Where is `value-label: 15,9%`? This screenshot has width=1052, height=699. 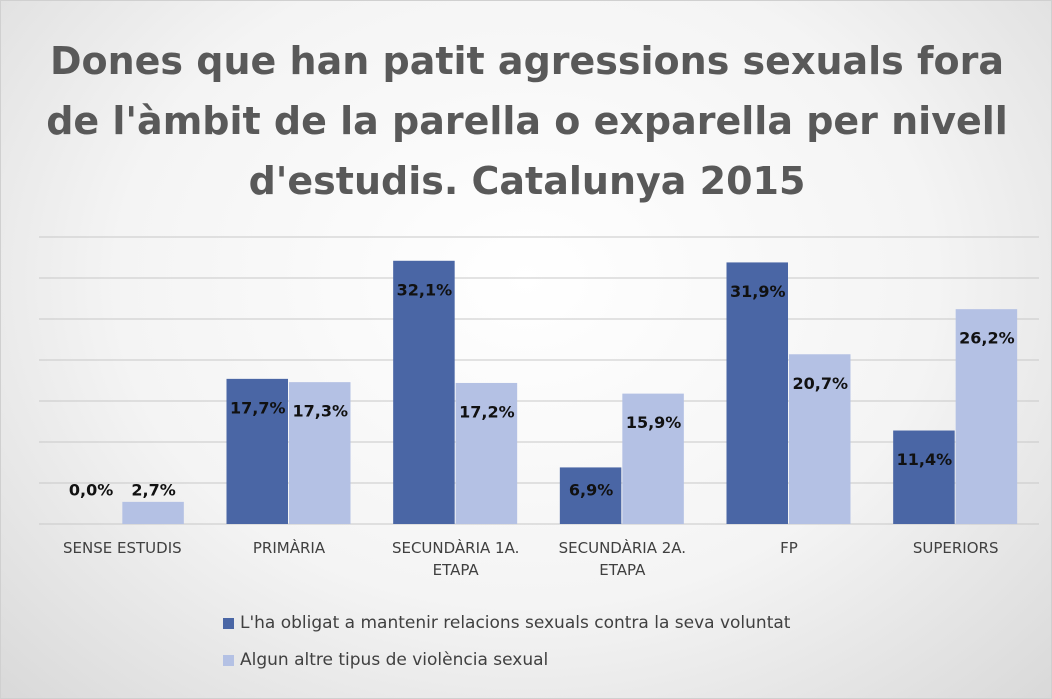 value-label: 15,9% is located at coordinates (654, 422).